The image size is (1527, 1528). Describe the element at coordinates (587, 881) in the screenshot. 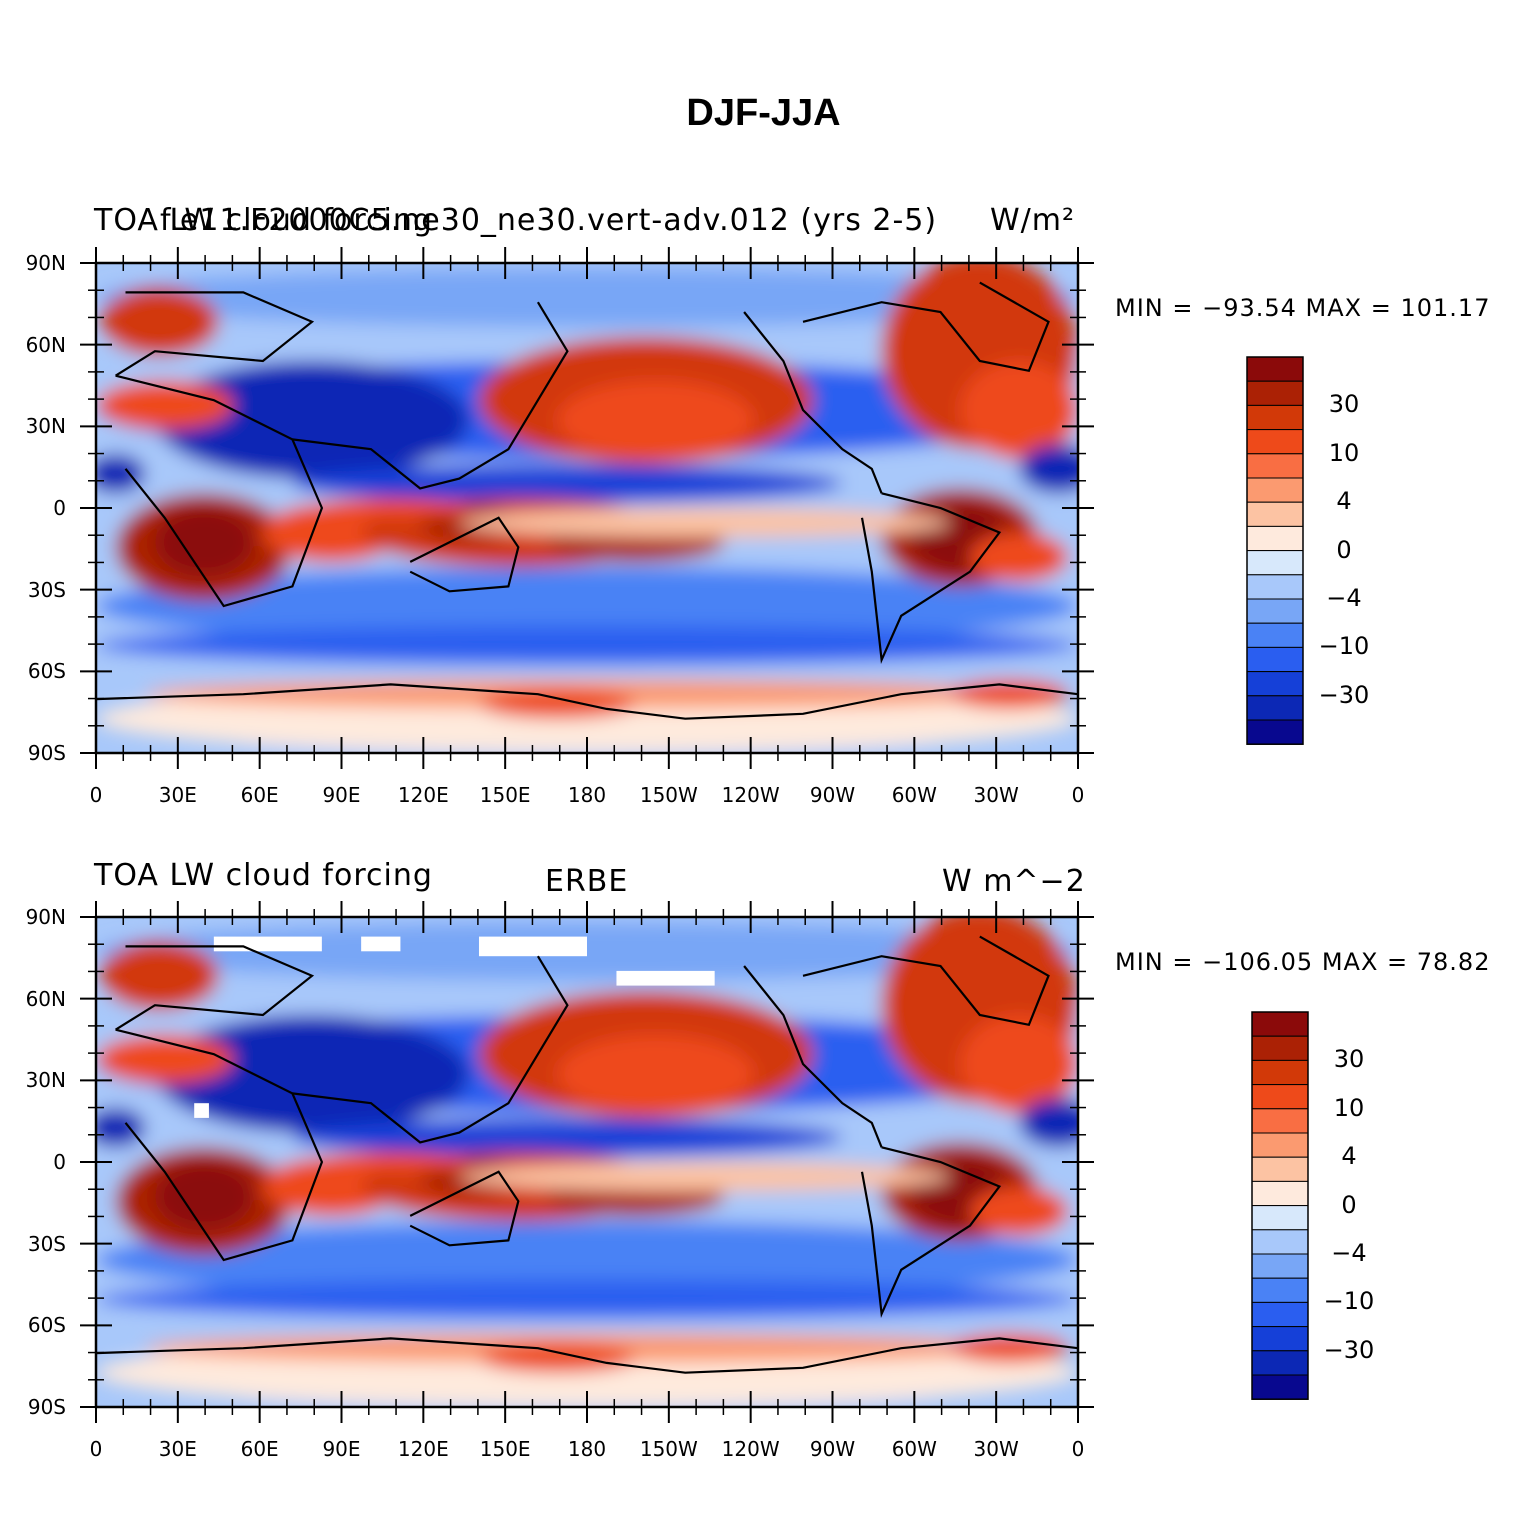

I see `panel2-center-title: ERBE` at that location.